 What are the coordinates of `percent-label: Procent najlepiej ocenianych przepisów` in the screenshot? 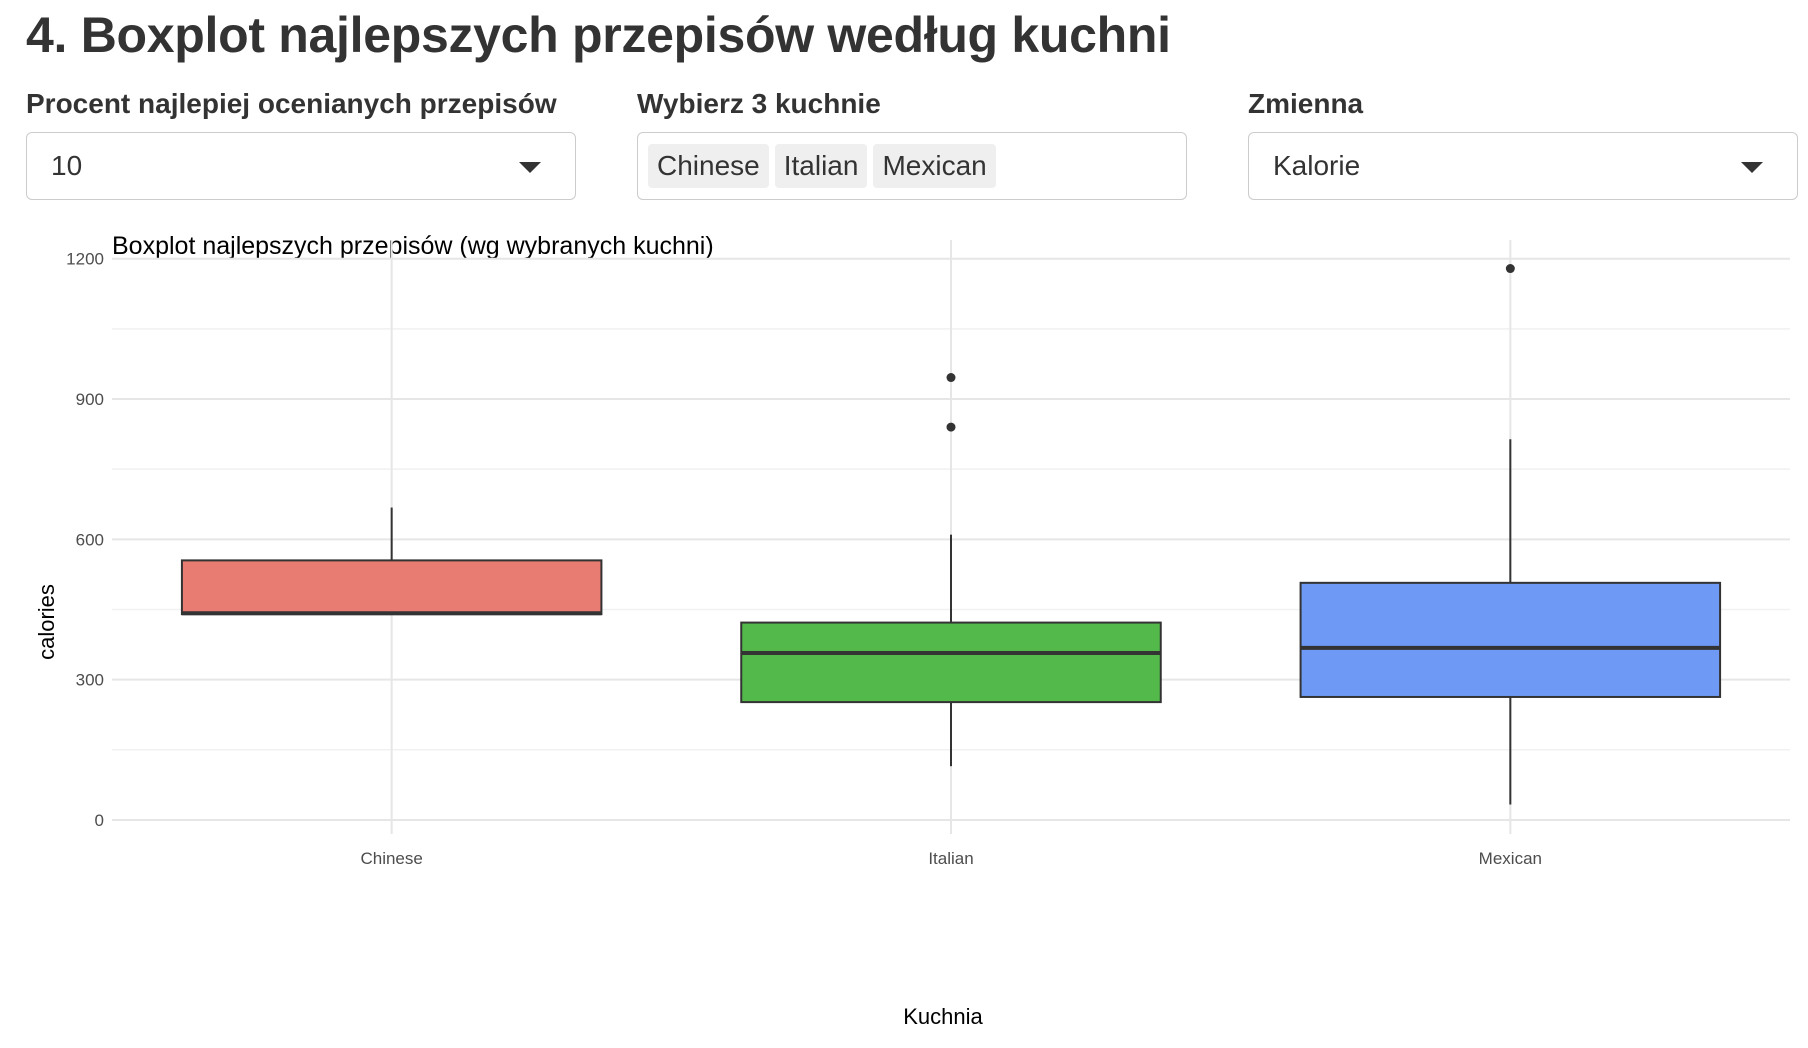 It's located at (291, 103).